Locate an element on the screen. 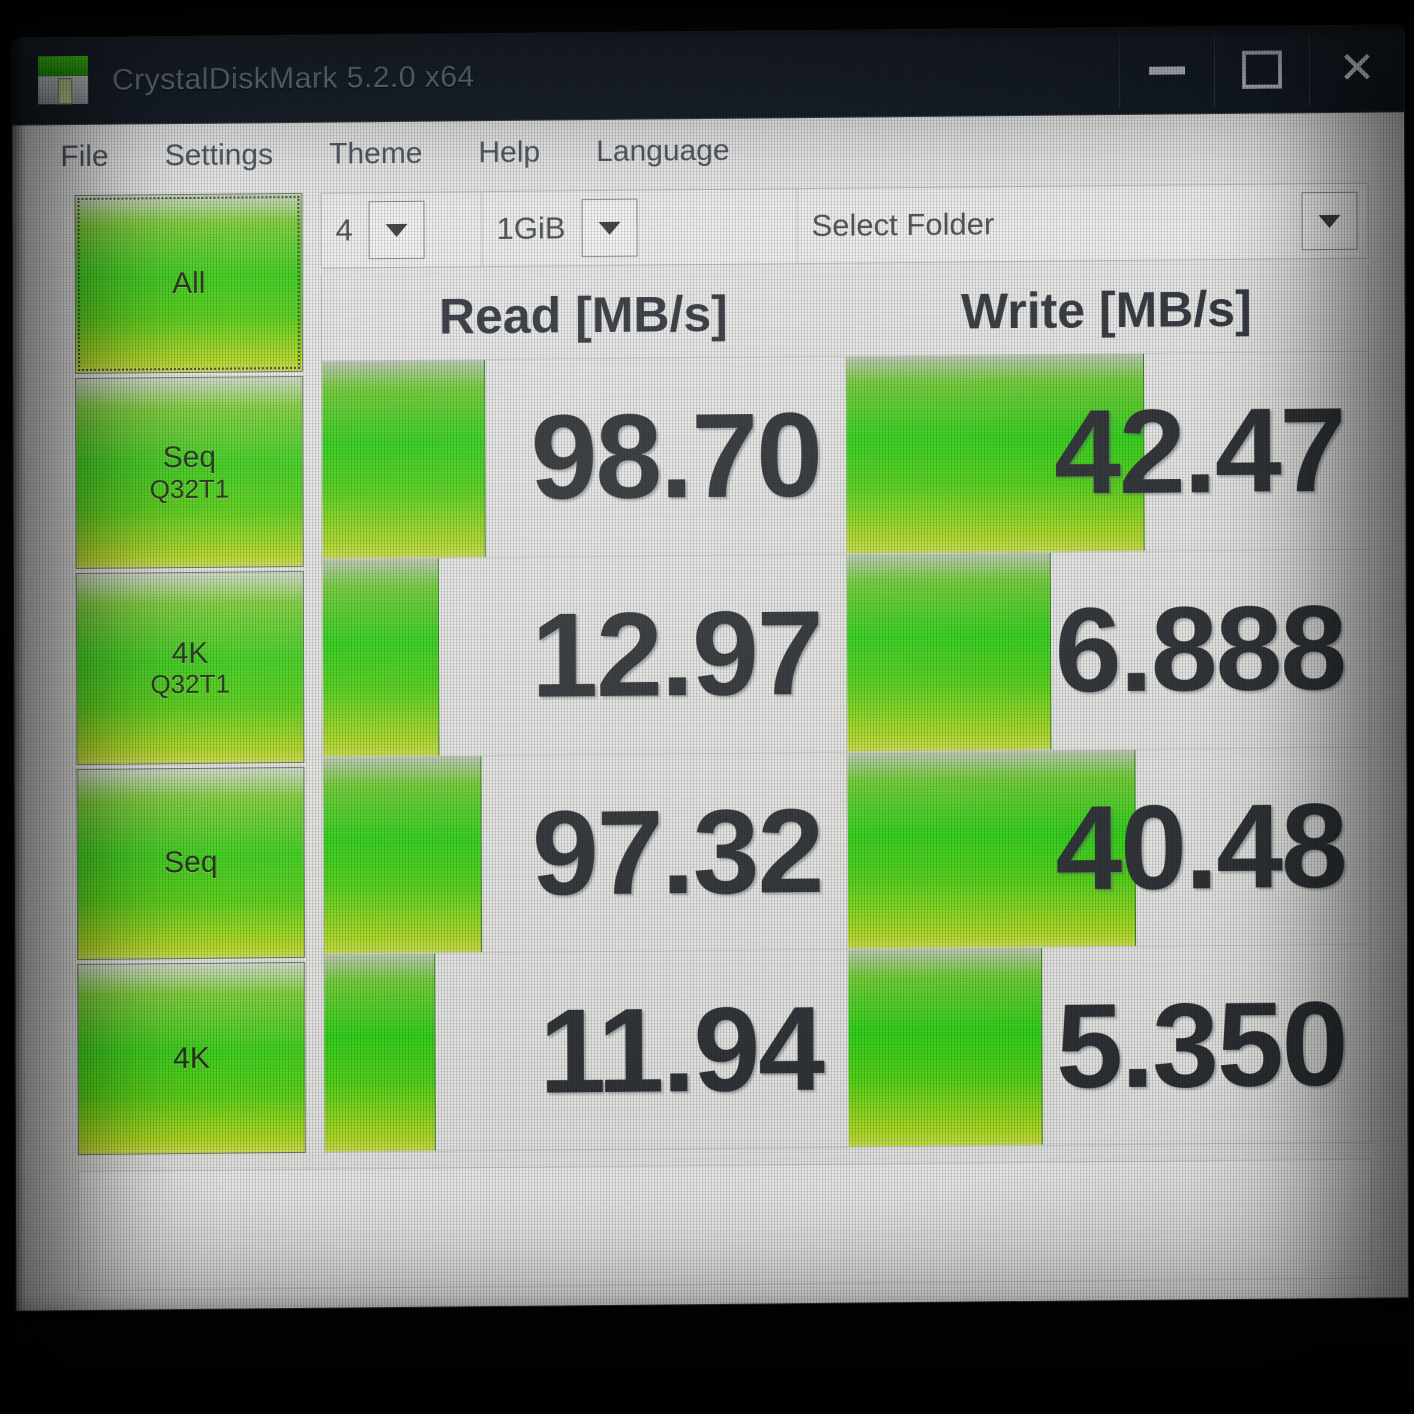 The image size is (1414, 1414). run-seq-q32t1-label: Seq is located at coordinates (189, 458).